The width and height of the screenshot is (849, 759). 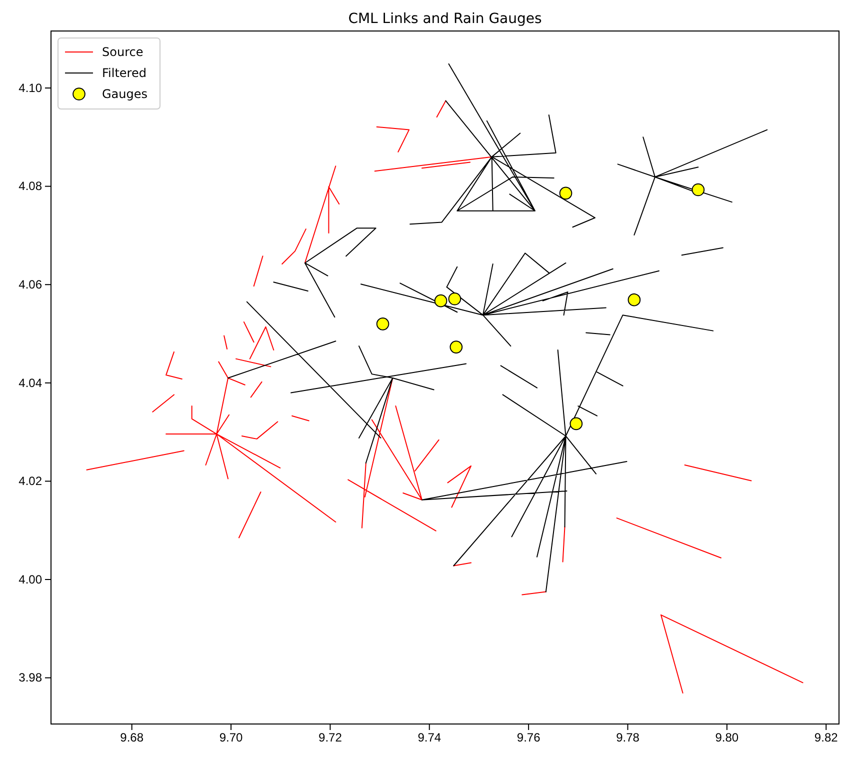 I want to click on x-tick-label: 9.82, so click(x=826, y=737).